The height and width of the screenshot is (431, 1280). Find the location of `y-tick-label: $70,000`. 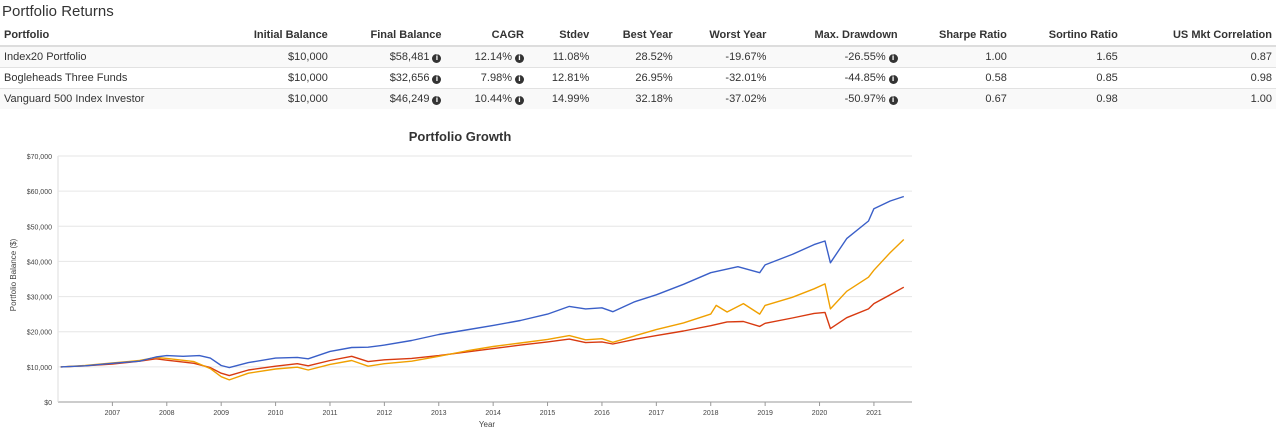

y-tick-label: $70,000 is located at coordinates (39, 157).